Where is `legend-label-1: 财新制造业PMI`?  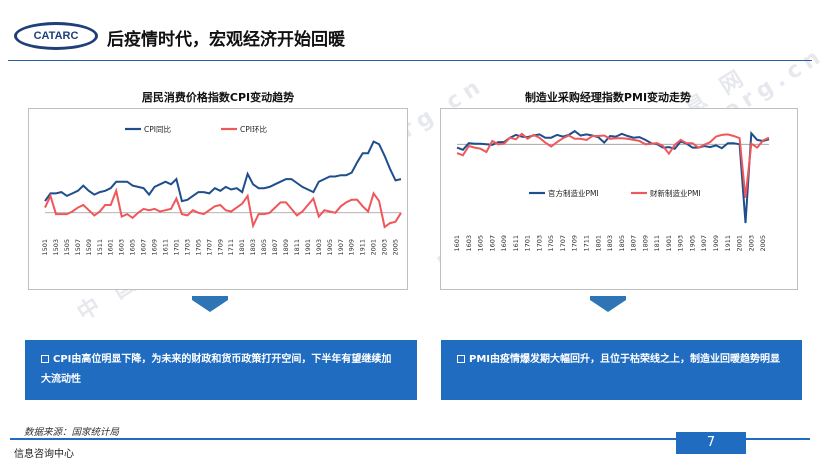 legend-label-1: 财新制造业PMI is located at coordinates (675, 193).